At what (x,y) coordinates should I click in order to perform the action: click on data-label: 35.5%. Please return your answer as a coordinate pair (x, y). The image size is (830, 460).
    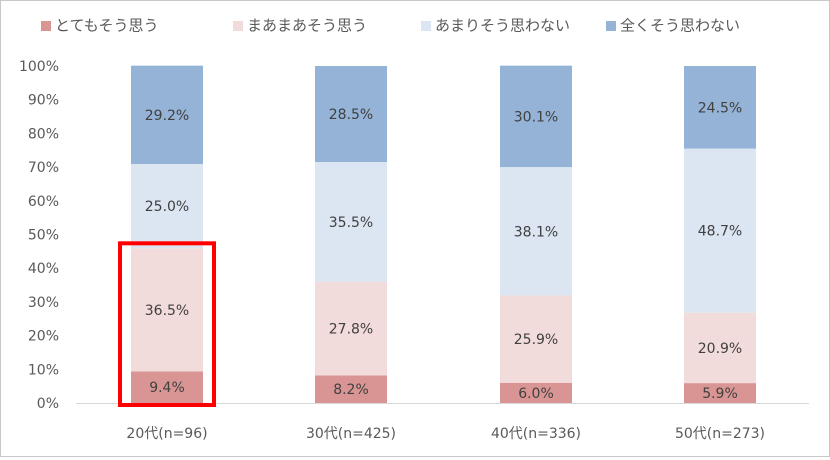
    Looking at the image, I should click on (351, 223).